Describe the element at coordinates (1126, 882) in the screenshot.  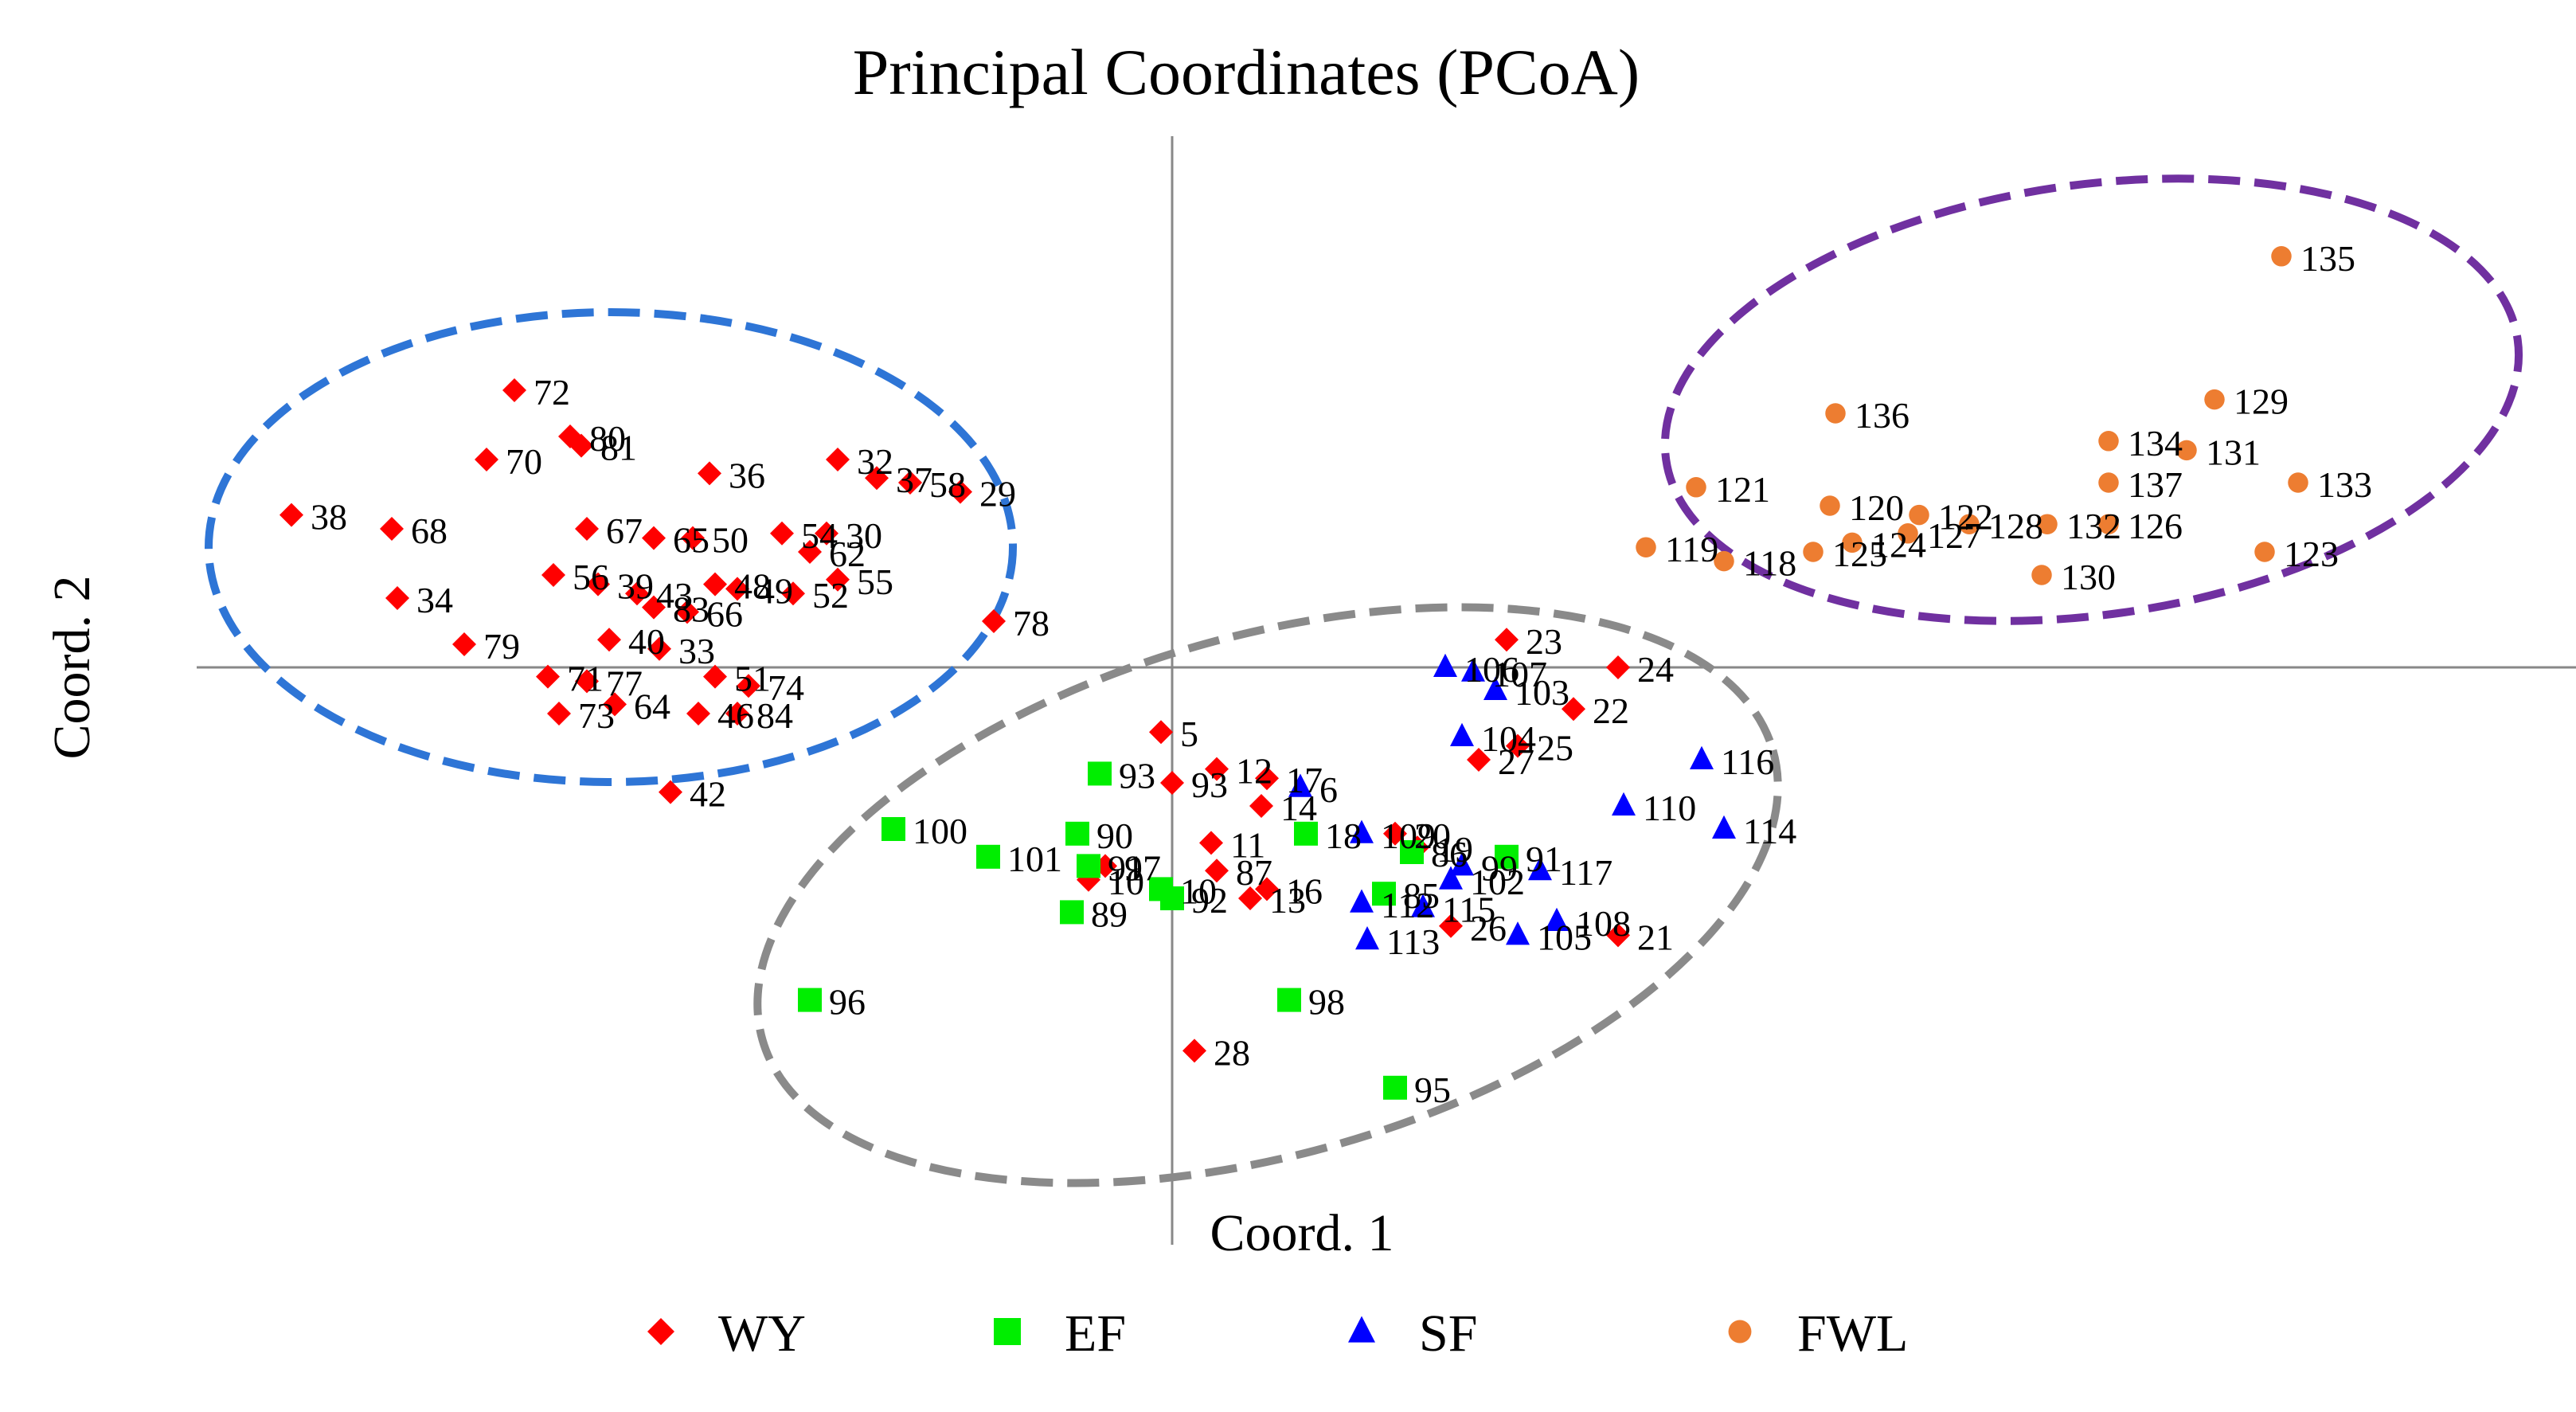
I see `wy-point-label-10: 10` at that location.